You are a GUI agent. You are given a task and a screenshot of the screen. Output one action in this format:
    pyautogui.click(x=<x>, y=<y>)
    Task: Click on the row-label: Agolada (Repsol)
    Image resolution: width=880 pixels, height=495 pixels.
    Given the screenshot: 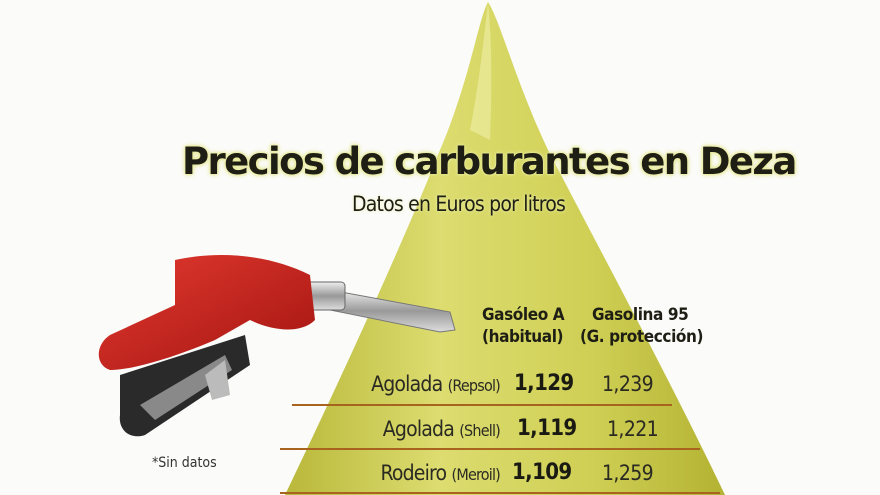 What is the action you would take?
    pyautogui.click(x=436, y=384)
    